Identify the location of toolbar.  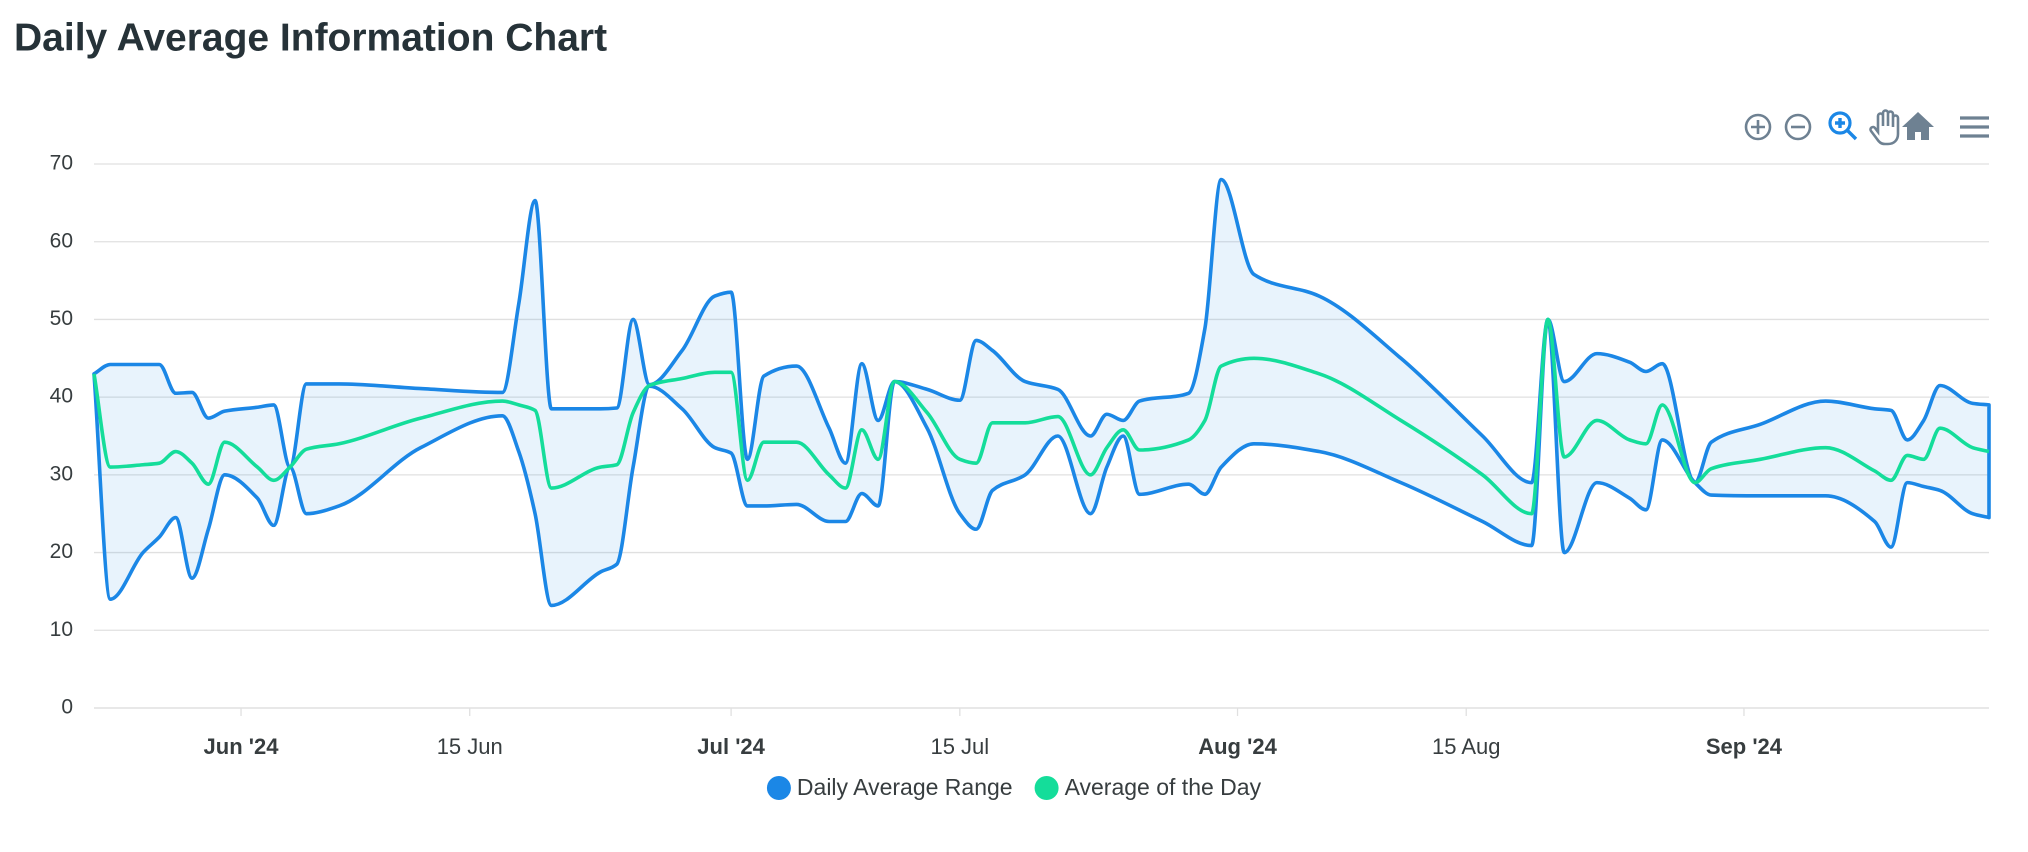
(1866, 127).